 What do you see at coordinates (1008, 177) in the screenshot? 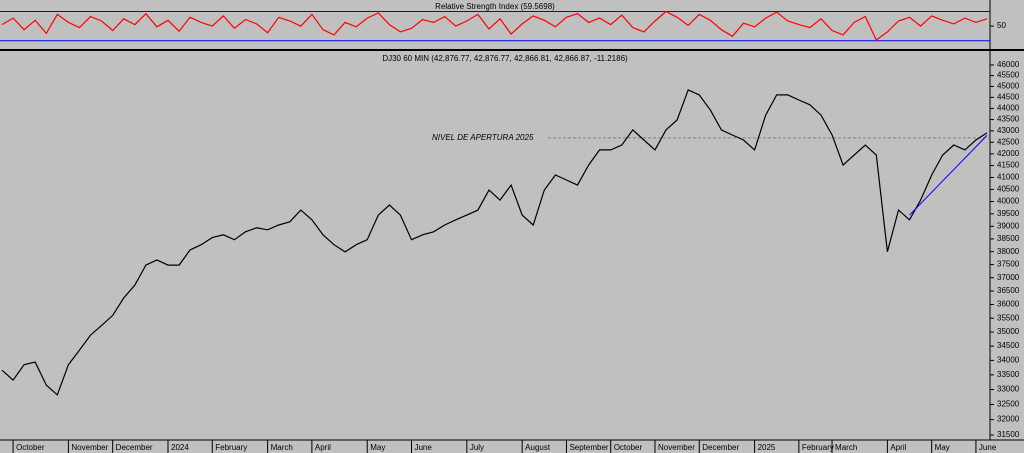
I see `y-tick-label: 41000` at bounding box center [1008, 177].